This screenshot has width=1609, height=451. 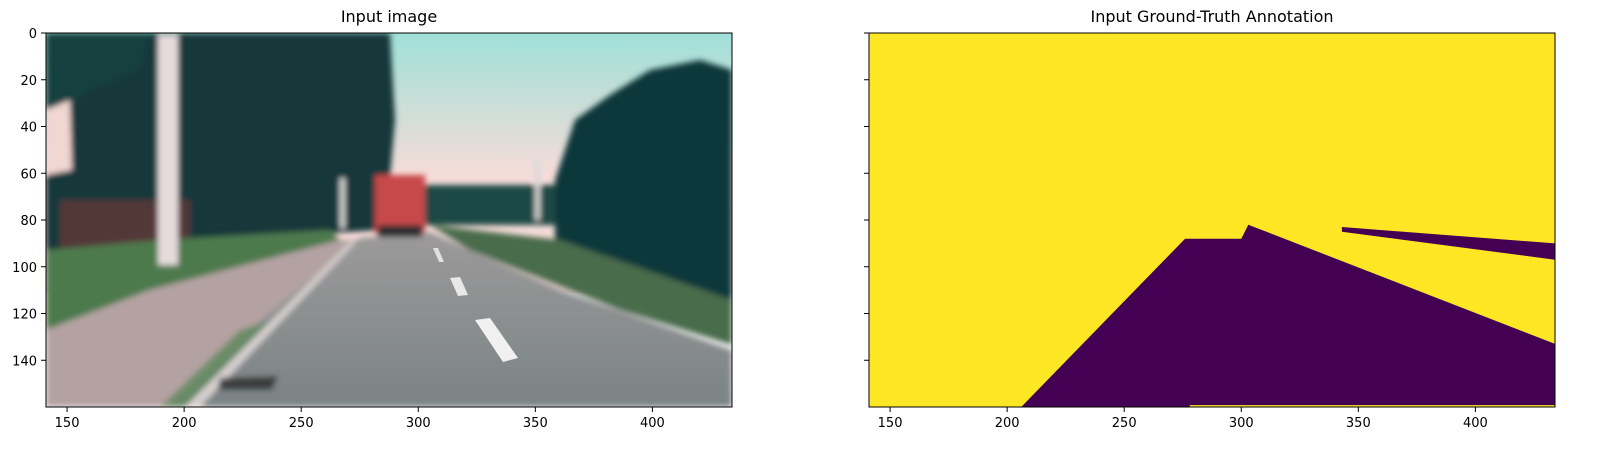 I want to click on sidewalk, so click(x=203, y=323).